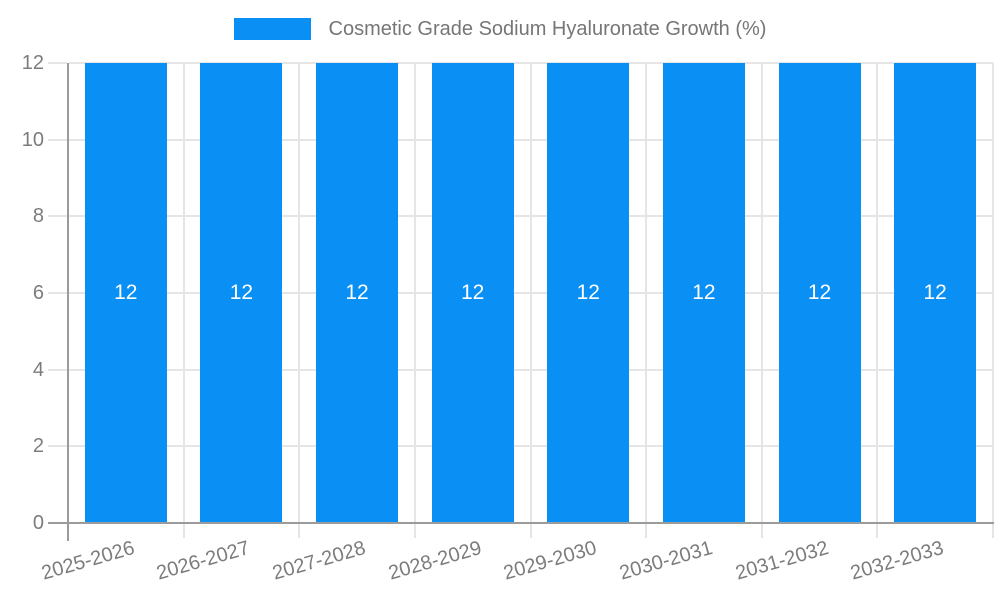 The height and width of the screenshot is (600, 1000). I want to click on x-axis-tick-label: 2028-2029, so click(434, 561).